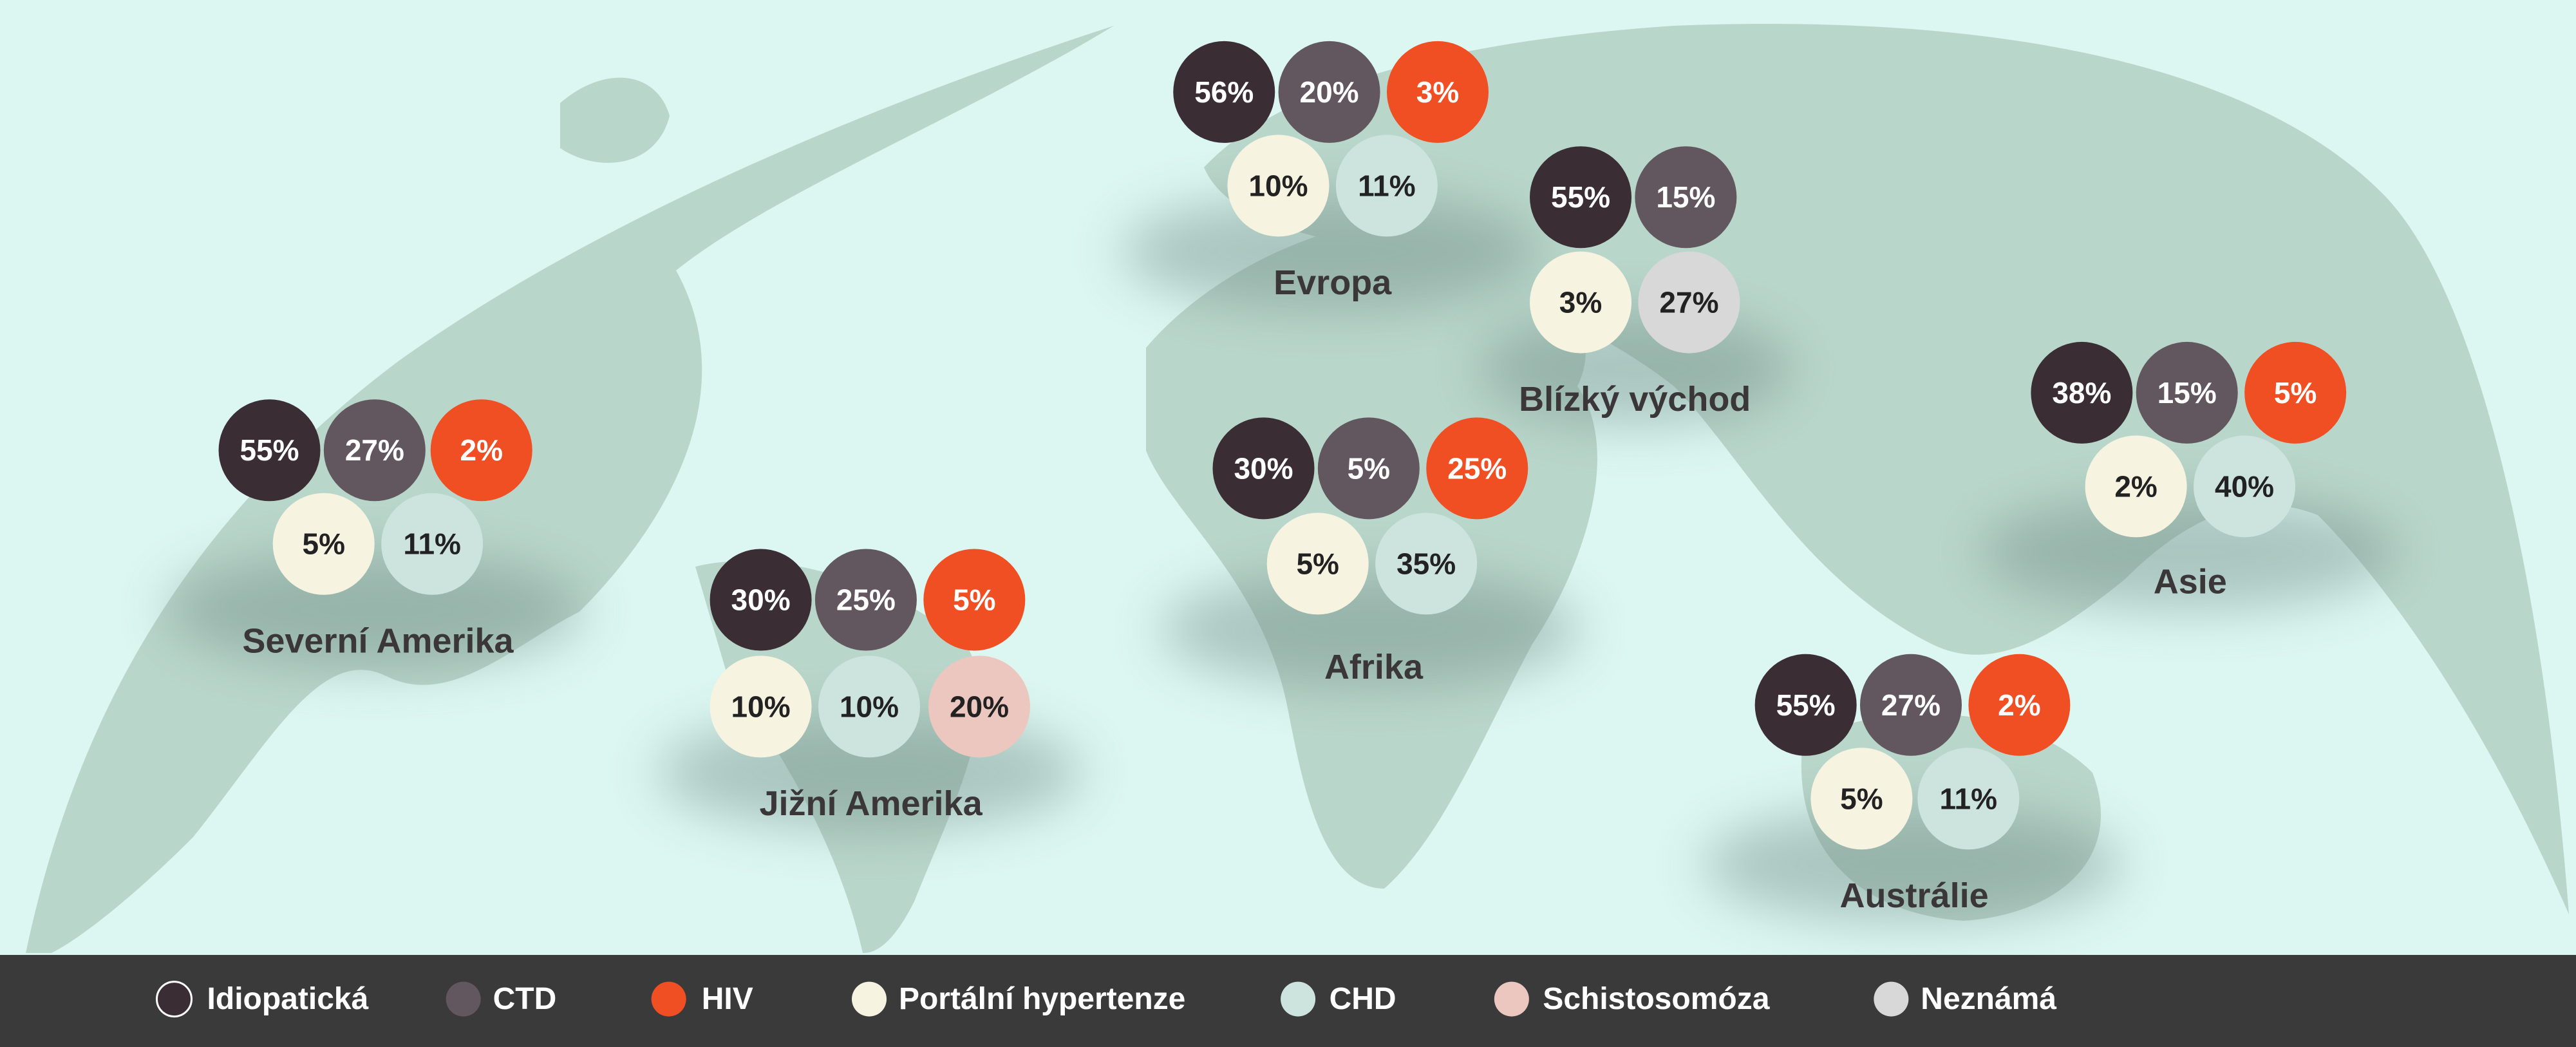 The width and height of the screenshot is (2576, 1047). What do you see at coordinates (2190, 581) in the screenshot?
I see `region-name: Asie` at bounding box center [2190, 581].